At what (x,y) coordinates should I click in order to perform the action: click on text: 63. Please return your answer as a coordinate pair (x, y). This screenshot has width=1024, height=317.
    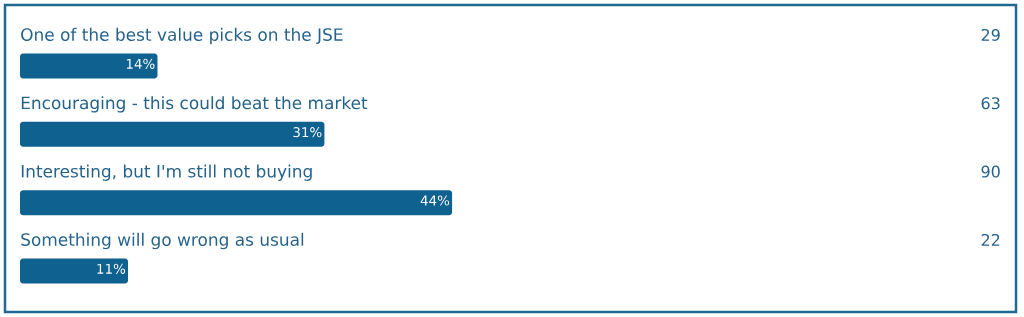
    Looking at the image, I should click on (990, 103).